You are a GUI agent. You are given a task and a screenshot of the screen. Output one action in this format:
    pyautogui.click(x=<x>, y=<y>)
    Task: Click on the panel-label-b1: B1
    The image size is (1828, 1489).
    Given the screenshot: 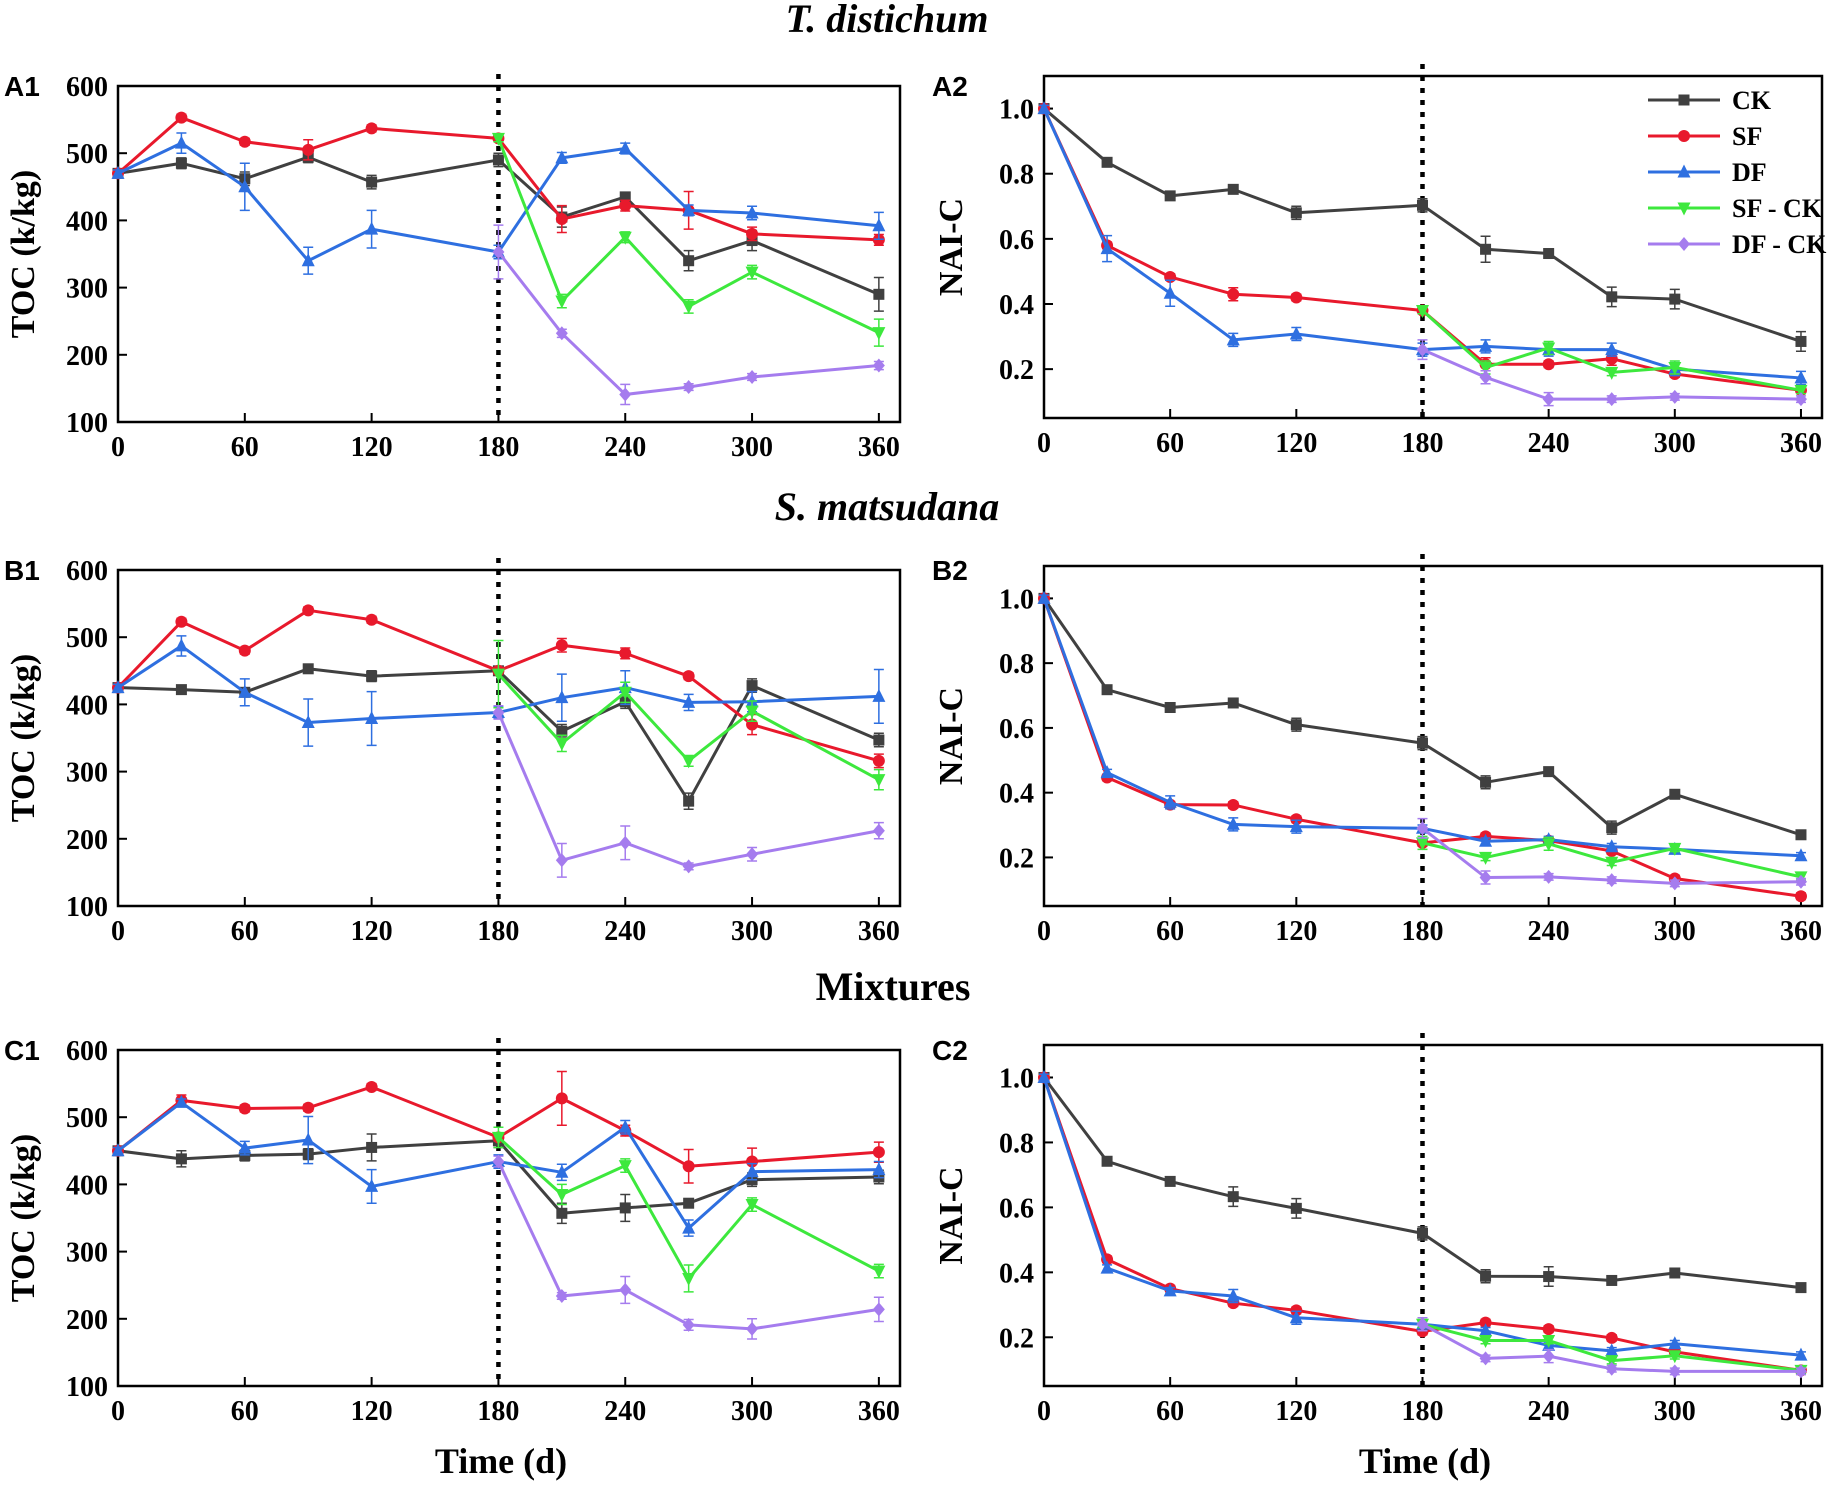 What is the action you would take?
    pyautogui.click(x=22, y=570)
    